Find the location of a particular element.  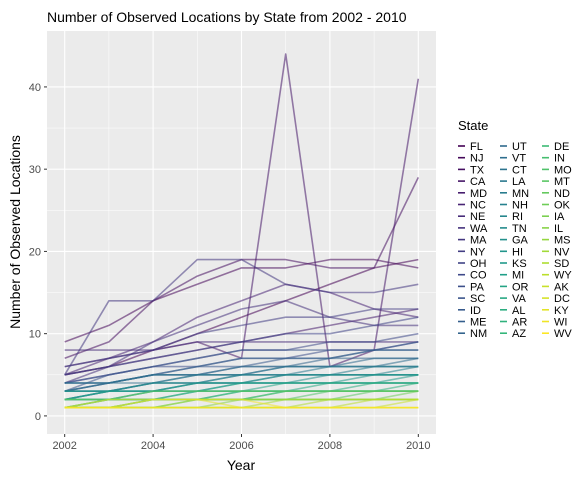

legend-label: NH is located at coordinates (520, 206).